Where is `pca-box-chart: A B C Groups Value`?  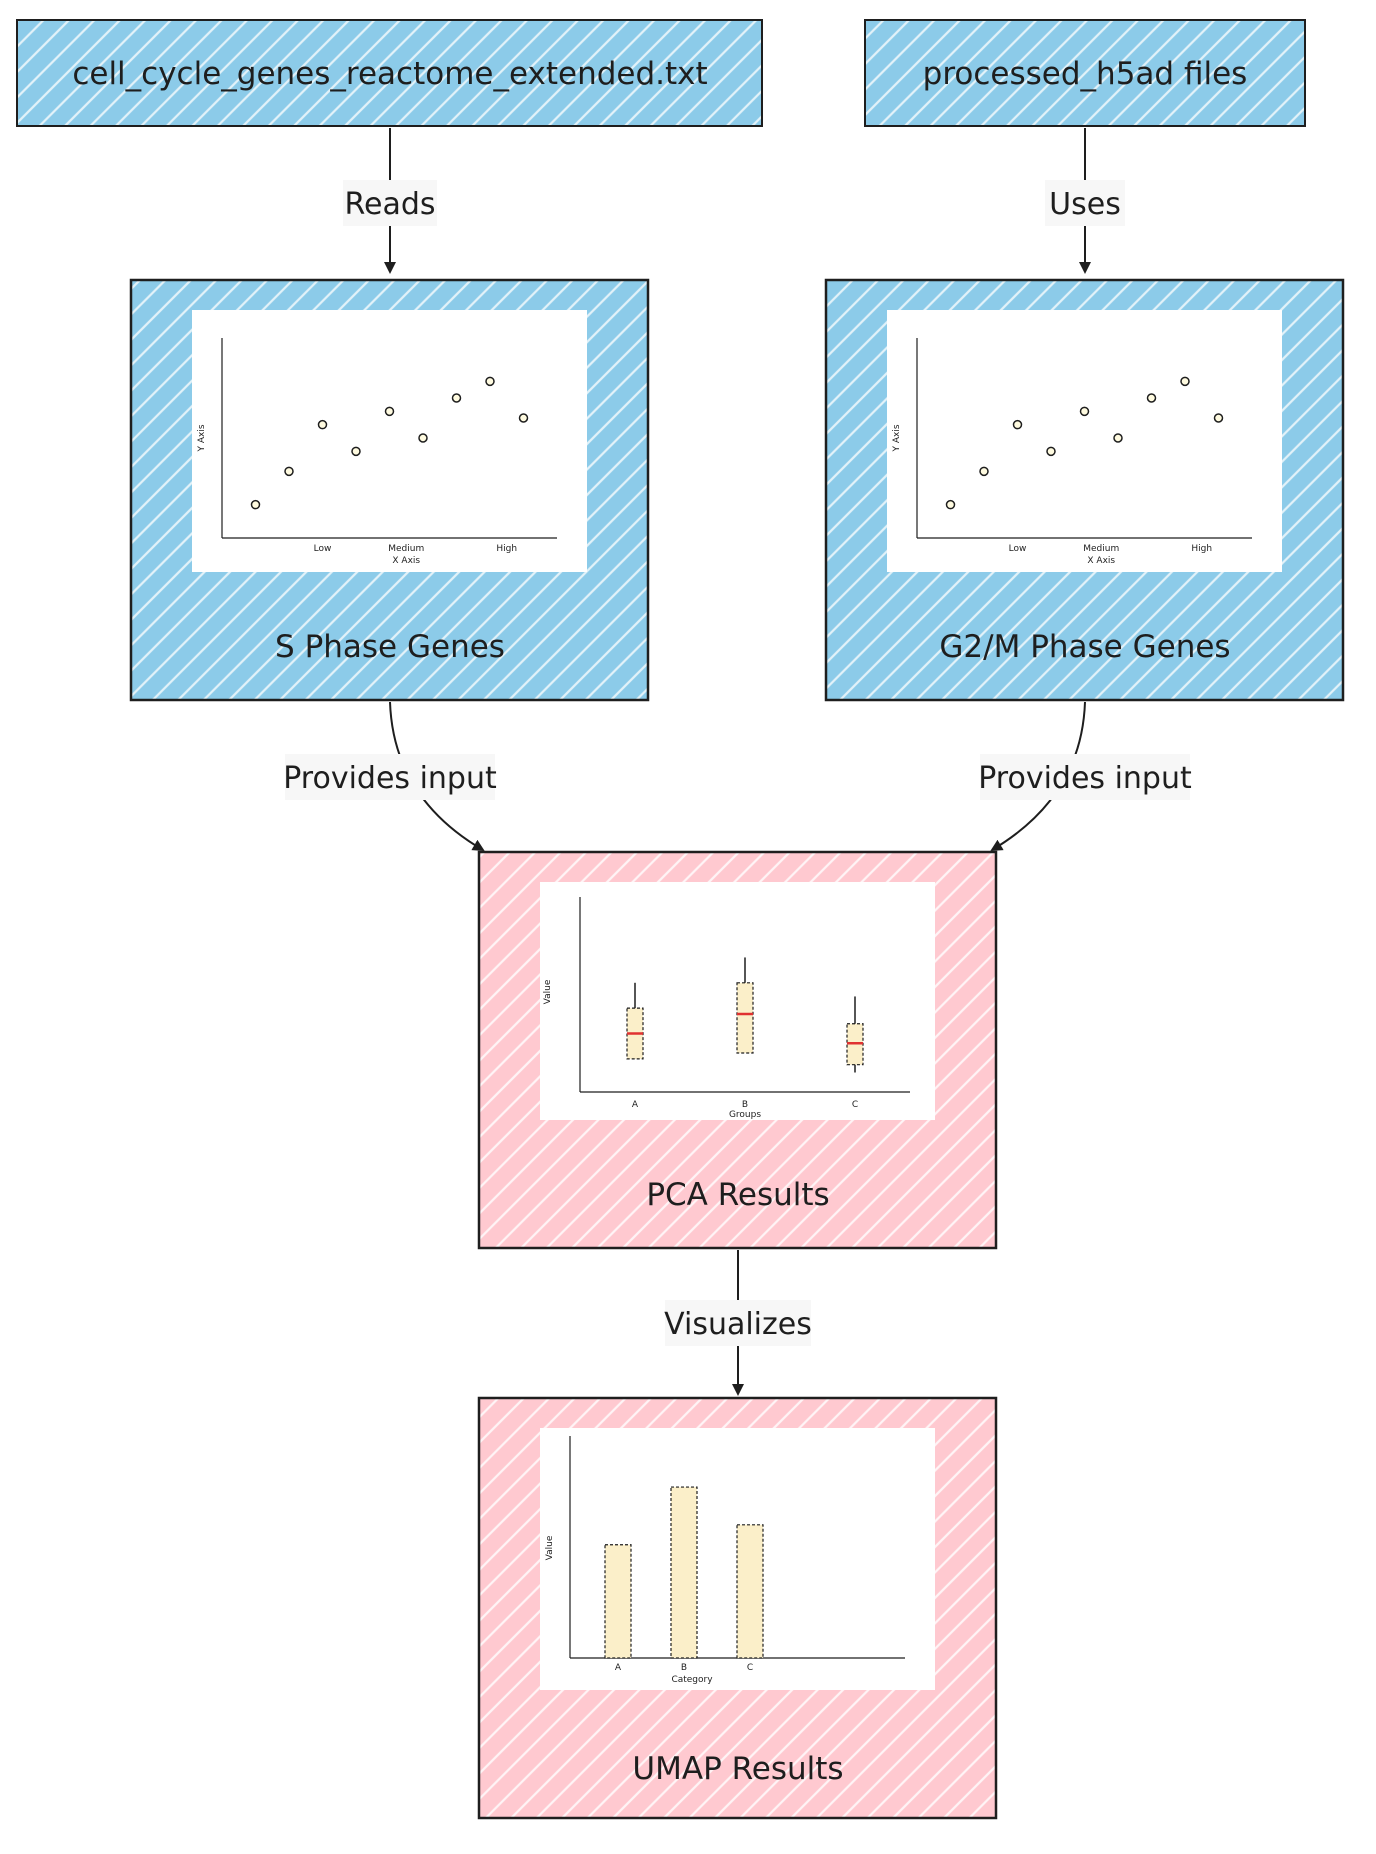 pca-box-chart: A B C Groups Value is located at coordinates (726, 1008).